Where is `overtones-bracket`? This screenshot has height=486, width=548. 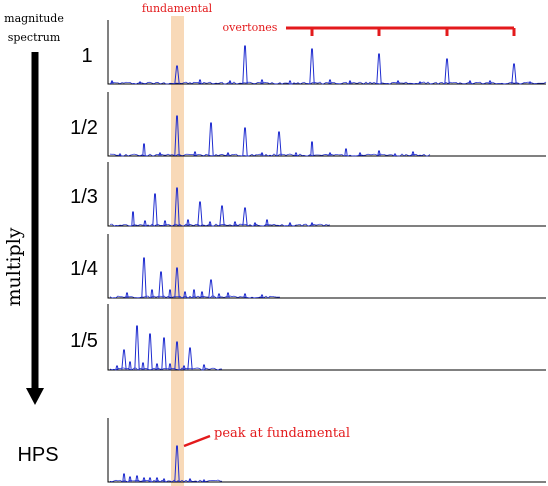
overtones-bracket is located at coordinates (401, 31).